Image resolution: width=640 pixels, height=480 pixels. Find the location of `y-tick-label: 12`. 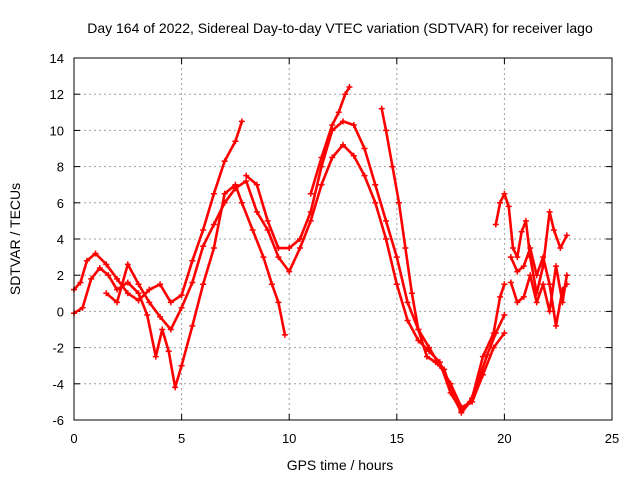

y-tick-label: 12 is located at coordinates (57, 94).